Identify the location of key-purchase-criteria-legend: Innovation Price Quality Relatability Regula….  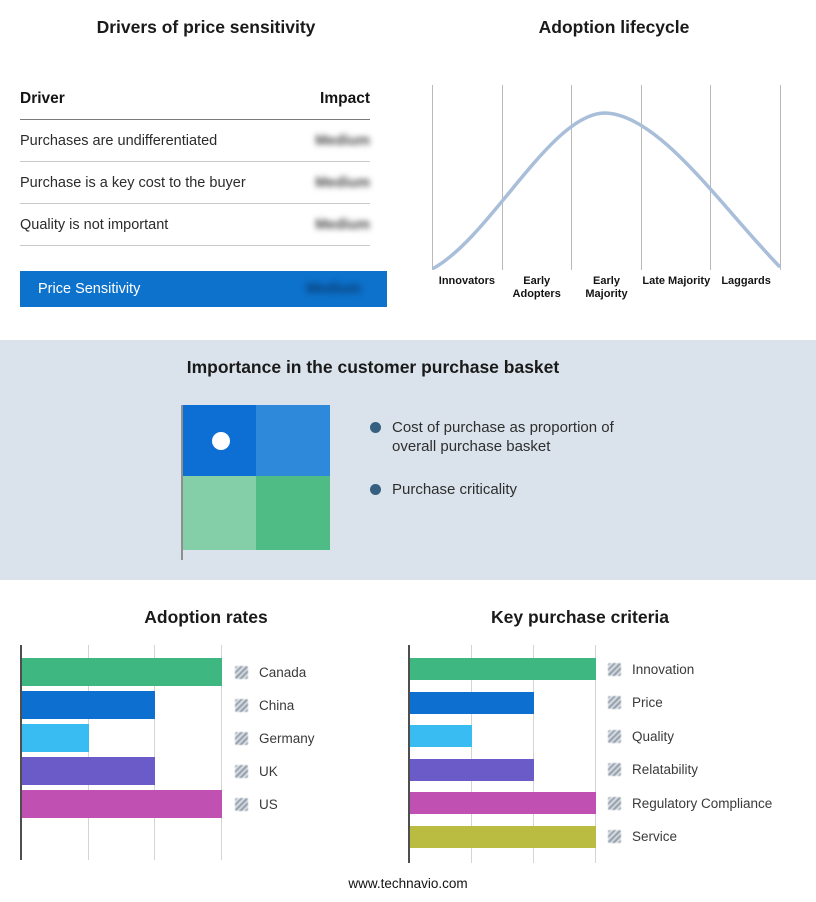
(708, 754).